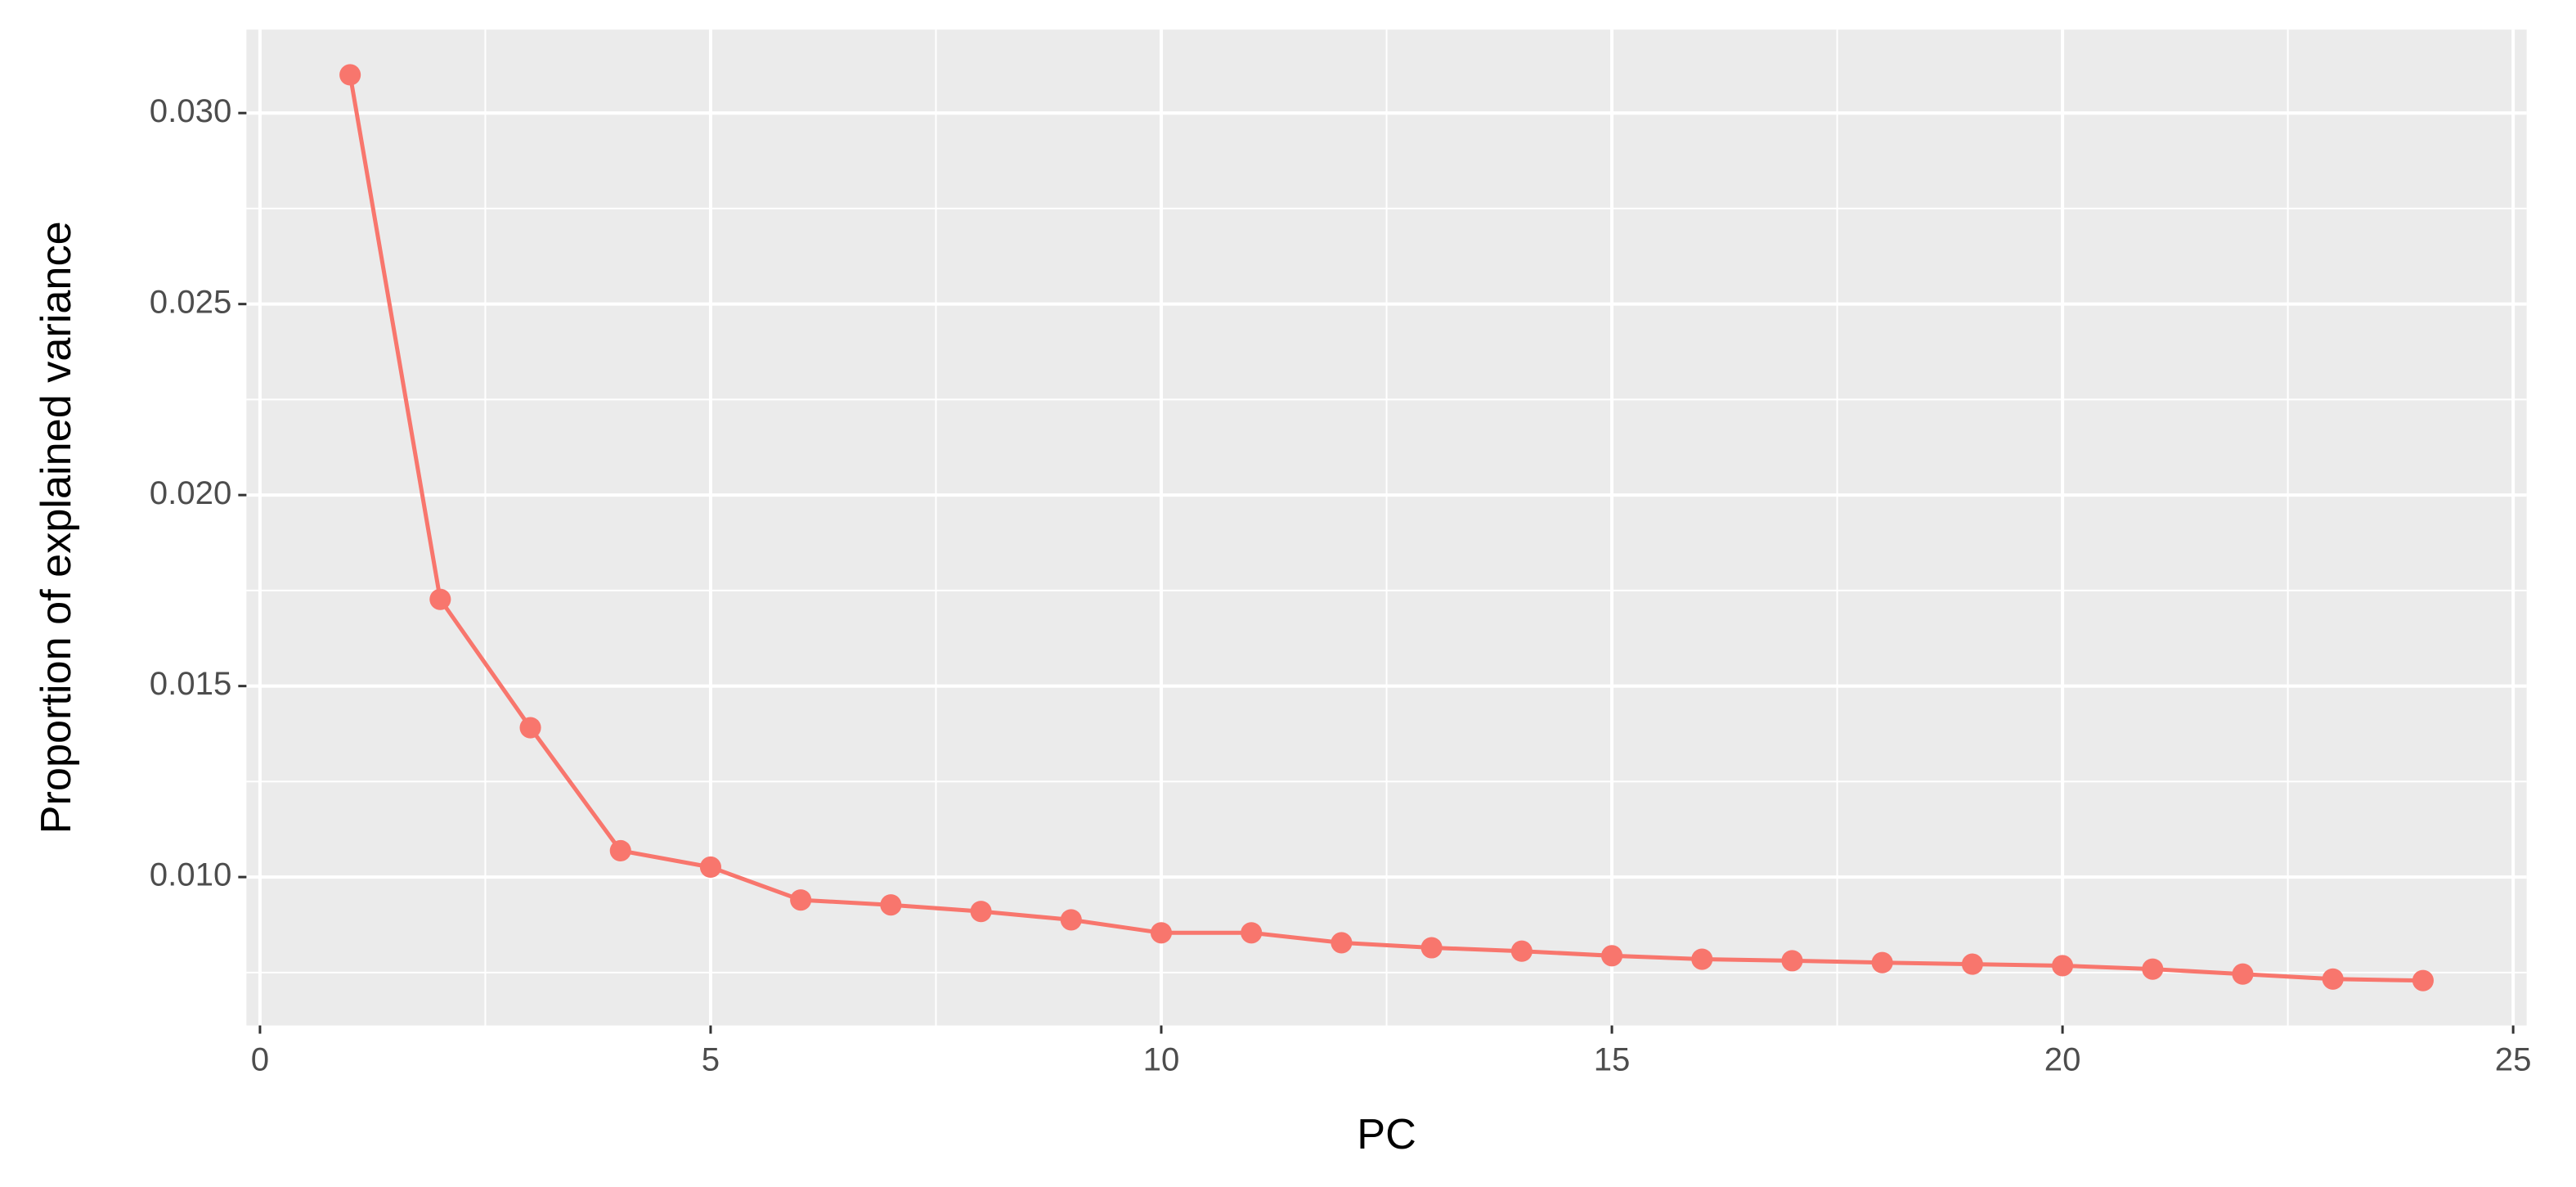  Describe the element at coordinates (191, 683) in the screenshot. I see `y-tick-label: 0.015` at that location.